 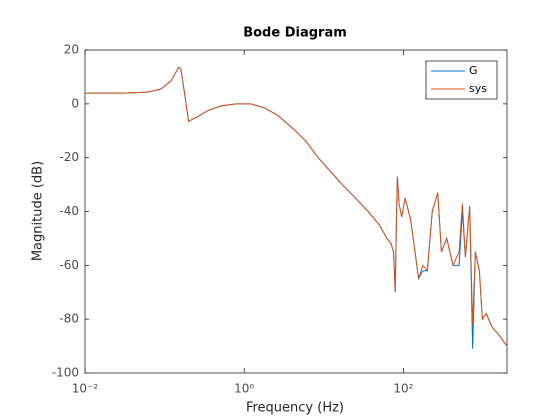 What do you see at coordinates (75, 103) in the screenshot?
I see `y-tick-label: 0` at bounding box center [75, 103].